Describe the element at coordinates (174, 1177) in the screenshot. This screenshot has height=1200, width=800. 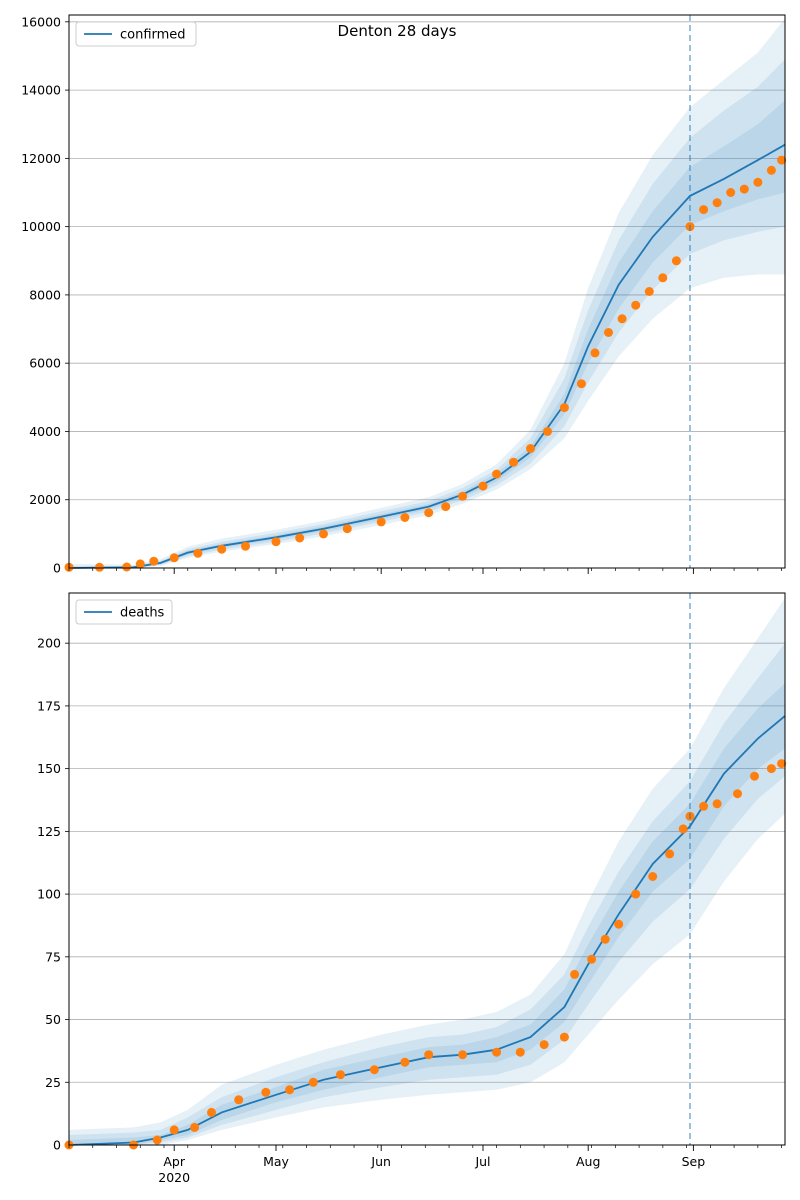
I see `x-tick-year-label: 2020` at that location.